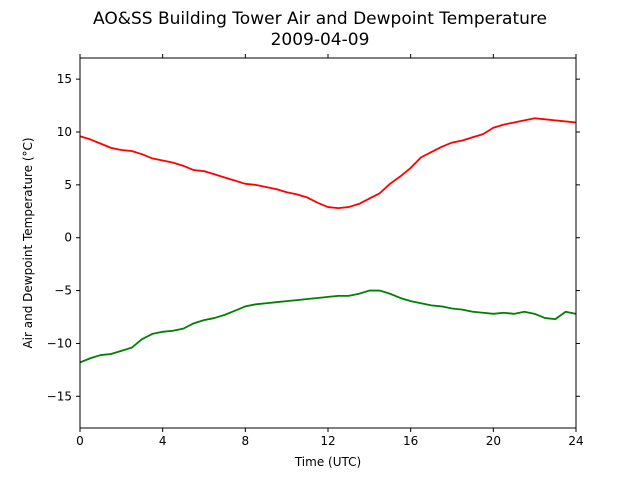  What do you see at coordinates (64, 132) in the screenshot?
I see `y-tick-label-5: 10` at bounding box center [64, 132].